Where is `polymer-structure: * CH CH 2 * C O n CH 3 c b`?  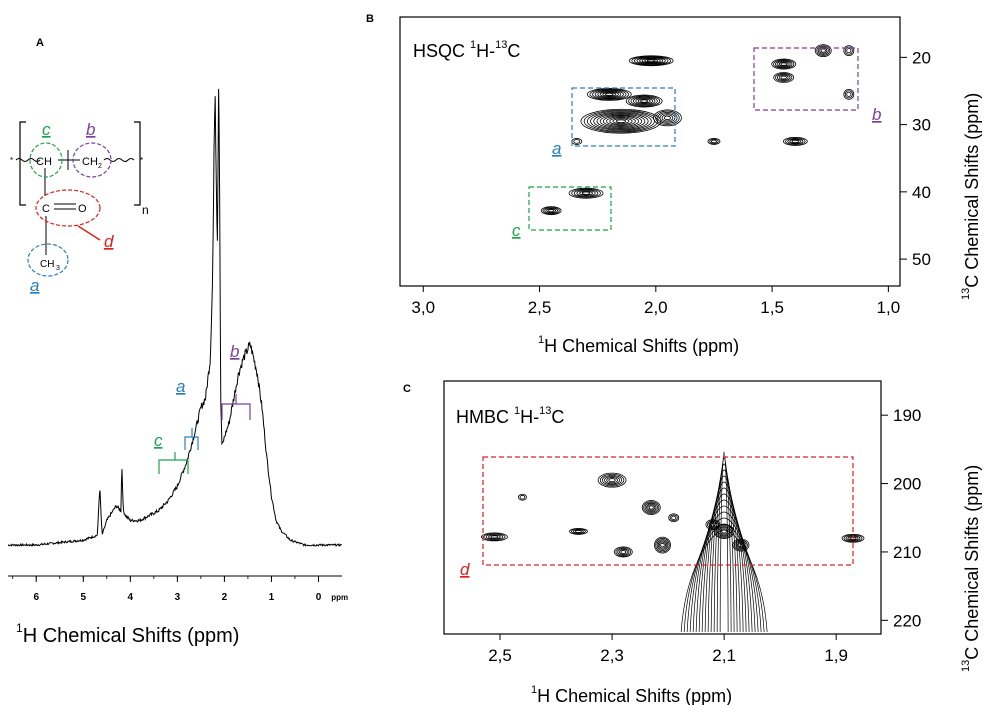
polymer-structure: * CH CH 2 * C O n CH 3 c b is located at coordinates (79, 207).